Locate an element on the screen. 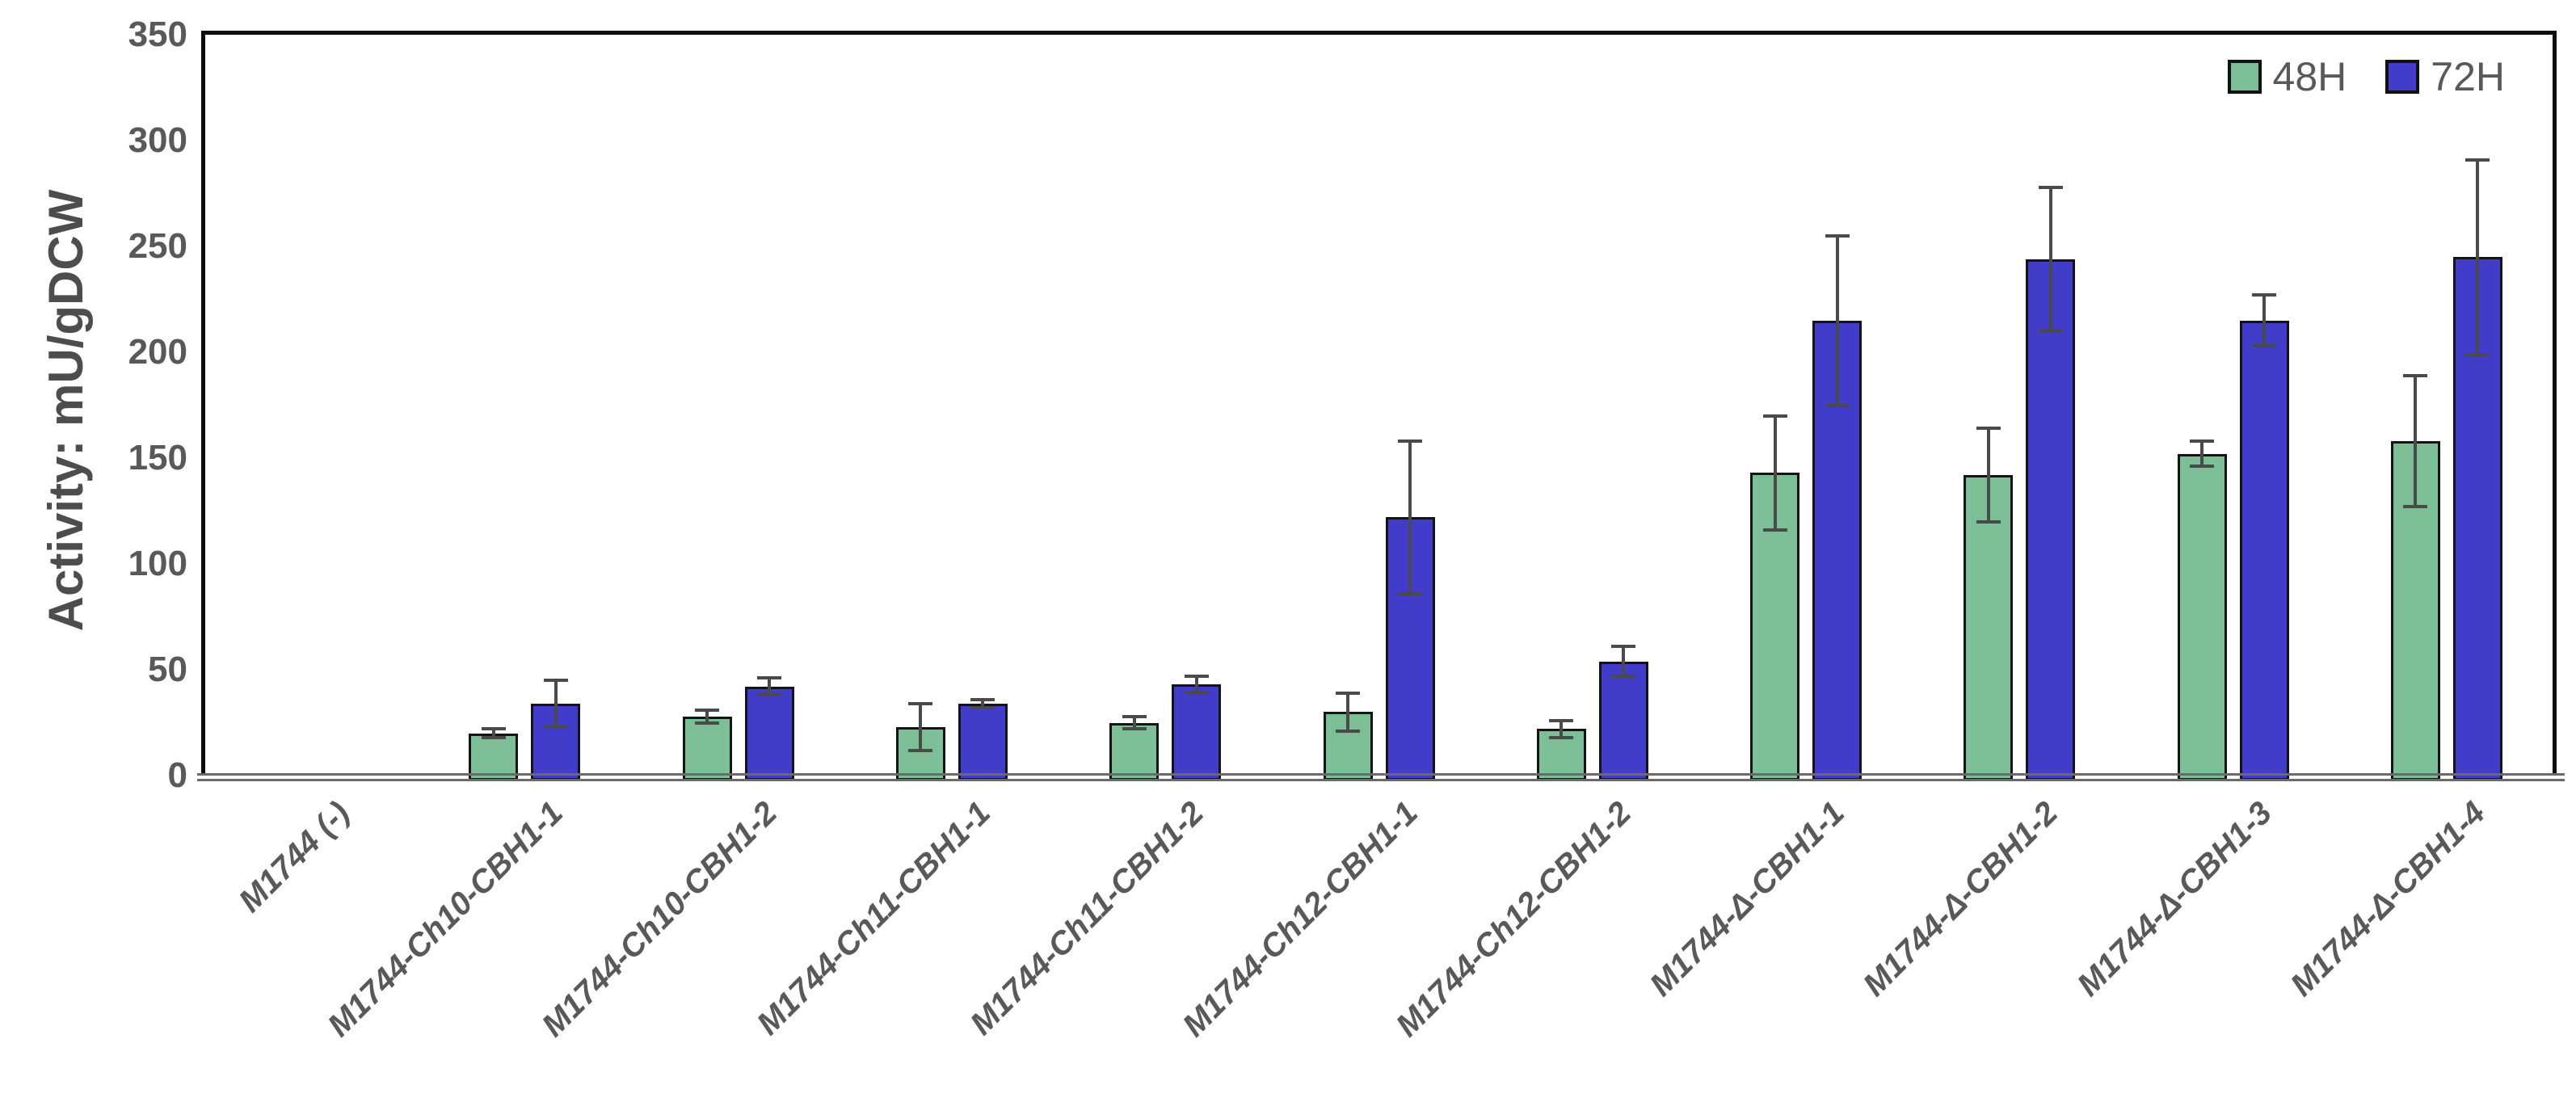 Image resolution: width=2576 pixels, height=1102 pixels. legend-label-72h: 72H is located at coordinates (2468, 76).